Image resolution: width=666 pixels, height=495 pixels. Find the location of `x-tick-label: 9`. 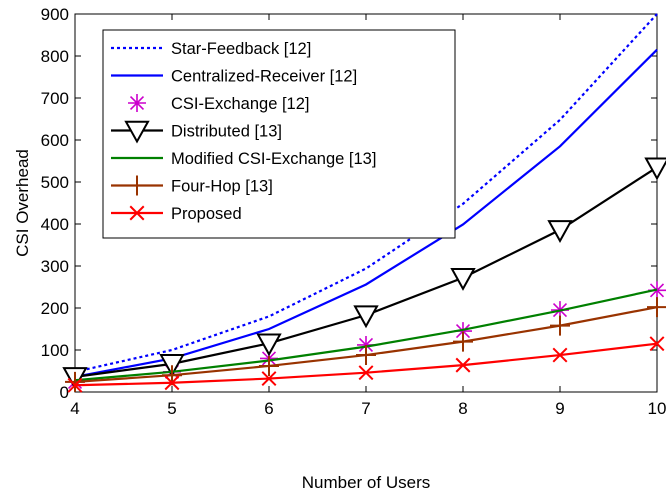

x-tick-label: 9 is located at coordinates (559, 408).